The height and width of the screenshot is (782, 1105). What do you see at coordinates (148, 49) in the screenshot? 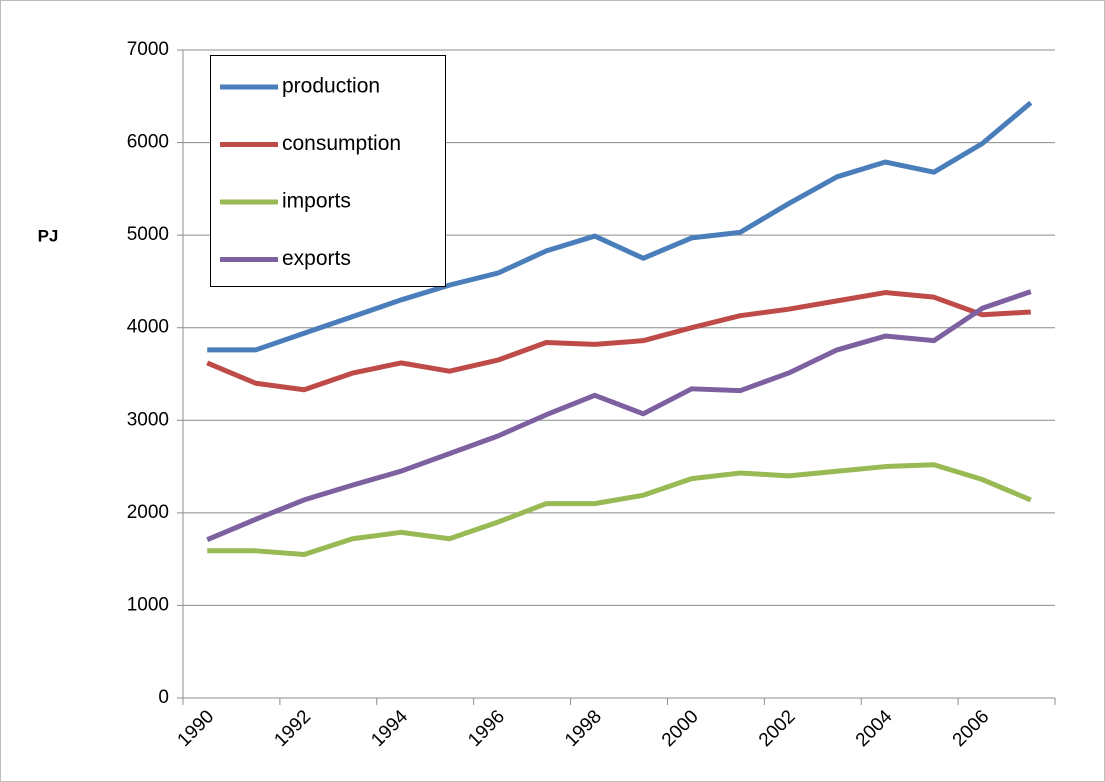
I see `y-tick-label: 7000` at bounding box center [148, 49].